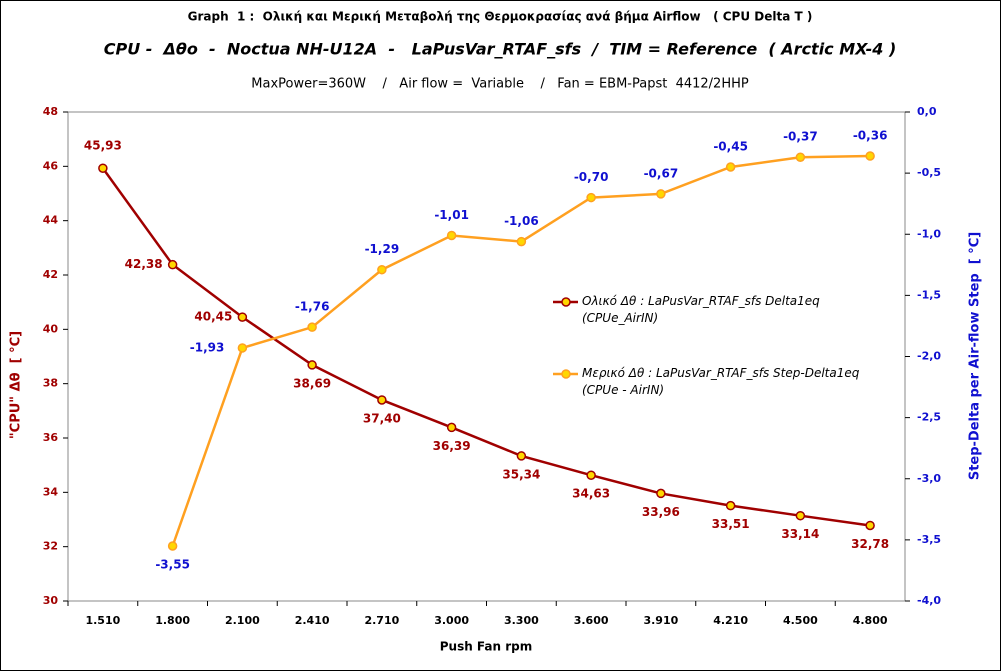  What do you see at coordinates (731, 524) in the screenshot?
I see `data-label: 33,51` at bounding box center [731, 524].